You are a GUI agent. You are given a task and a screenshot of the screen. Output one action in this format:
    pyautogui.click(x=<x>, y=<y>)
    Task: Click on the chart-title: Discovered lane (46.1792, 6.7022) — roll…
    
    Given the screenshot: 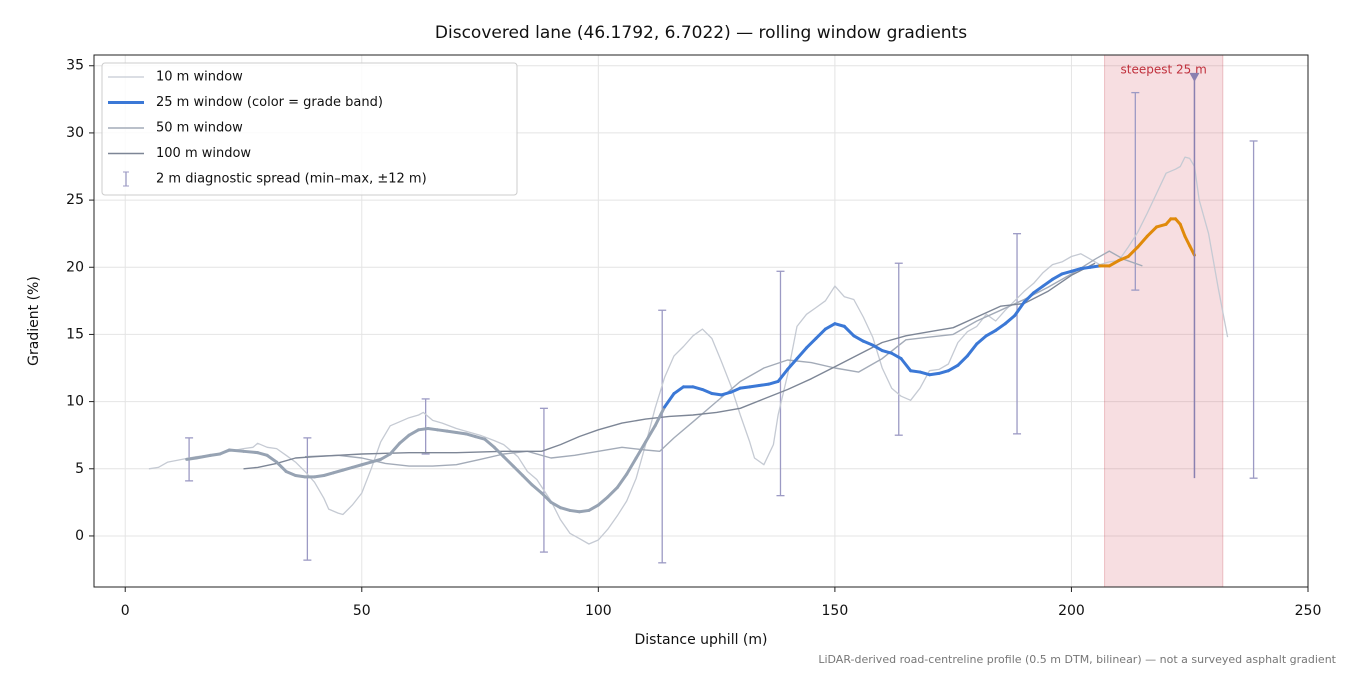 What is the action you would take?
    pyautogui.click(x=701, y=33)
    